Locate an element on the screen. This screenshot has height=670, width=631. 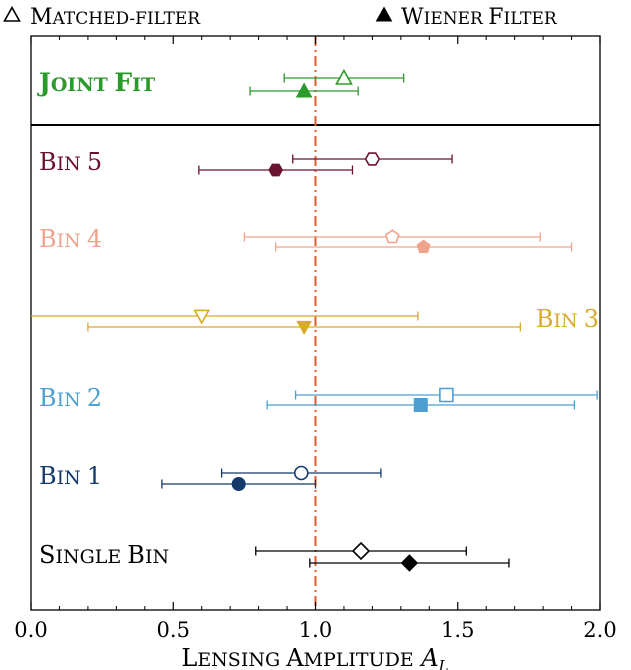
row-bin-3: BIN 3 is located at coordinates (315, 320).